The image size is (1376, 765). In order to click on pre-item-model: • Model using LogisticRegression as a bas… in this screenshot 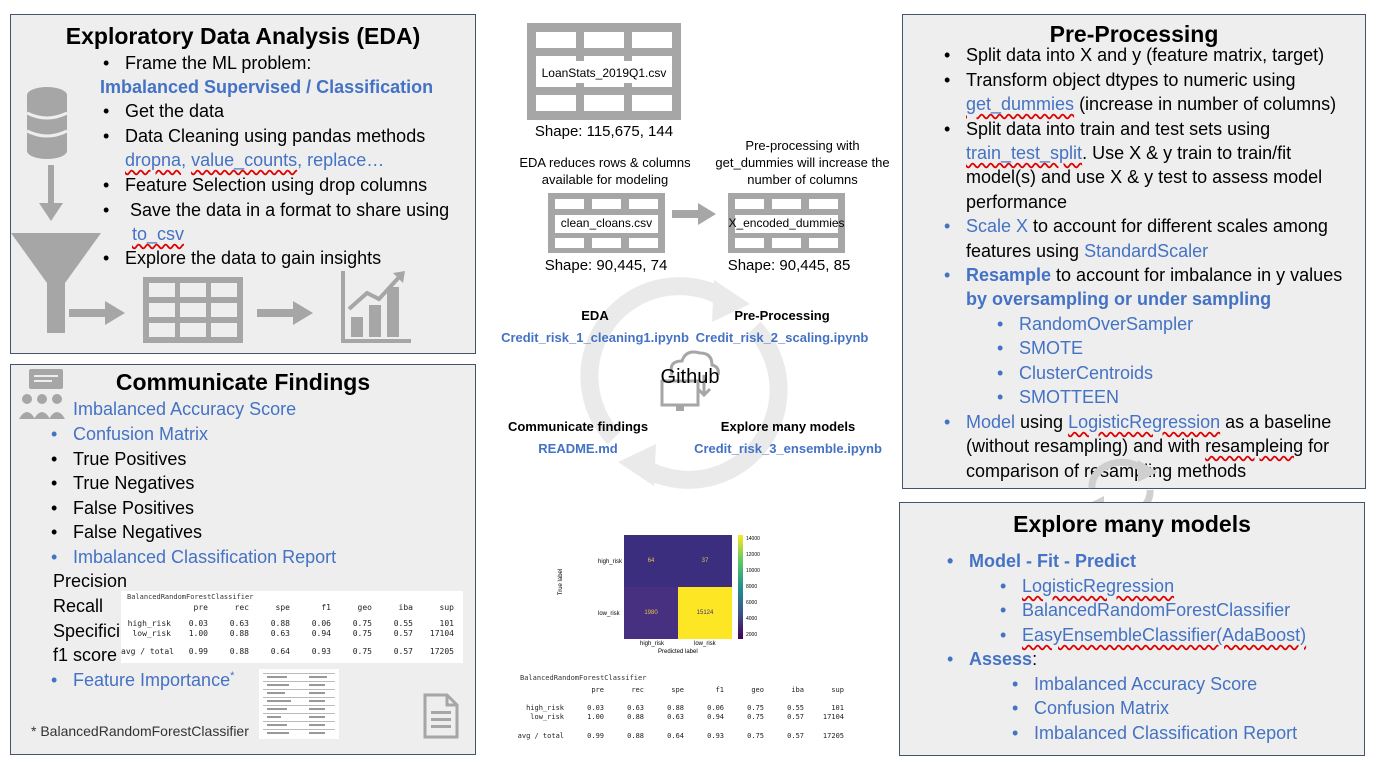, I will do `click(1138, 422)`.